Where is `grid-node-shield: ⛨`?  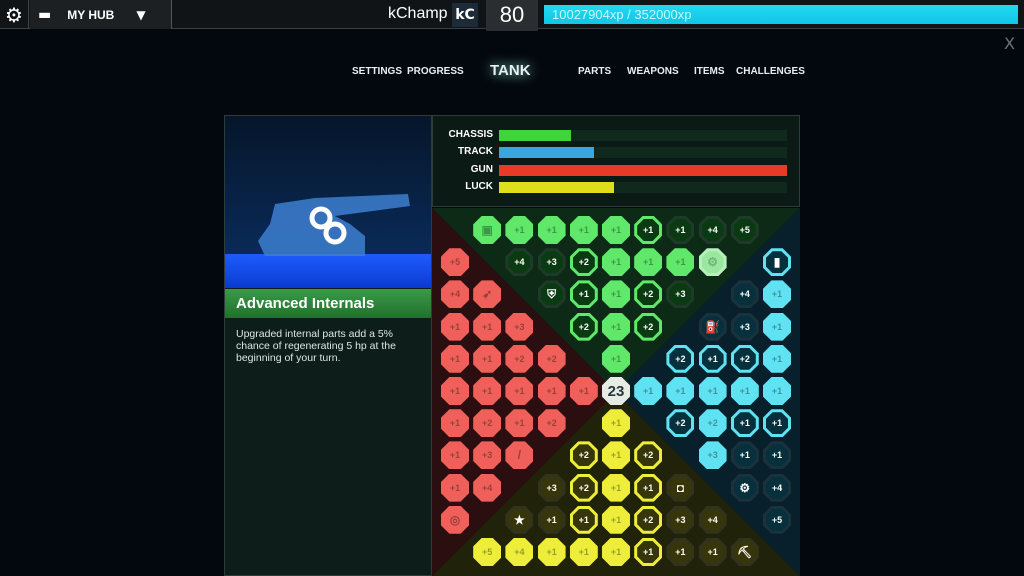
grid-node-shield: ⛨ is located at coordinates (551, 294).